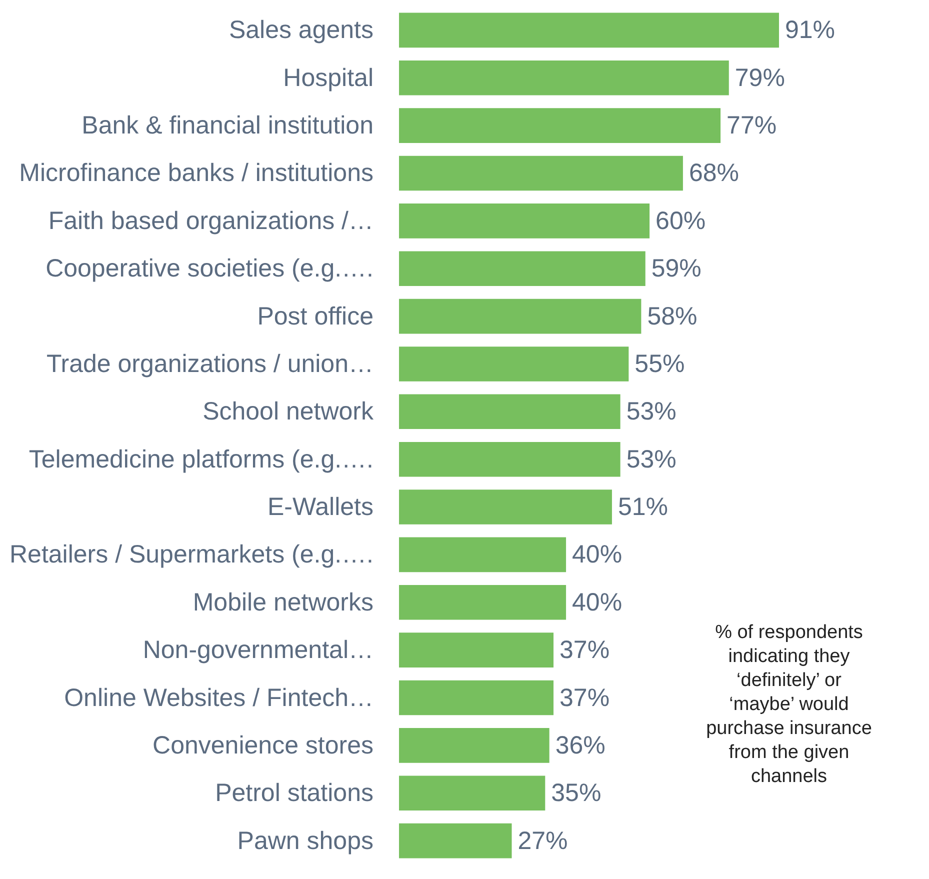 The width and height of the screenshot is (929, 879). I want to click on data-label: 58%, so click(672, 316).